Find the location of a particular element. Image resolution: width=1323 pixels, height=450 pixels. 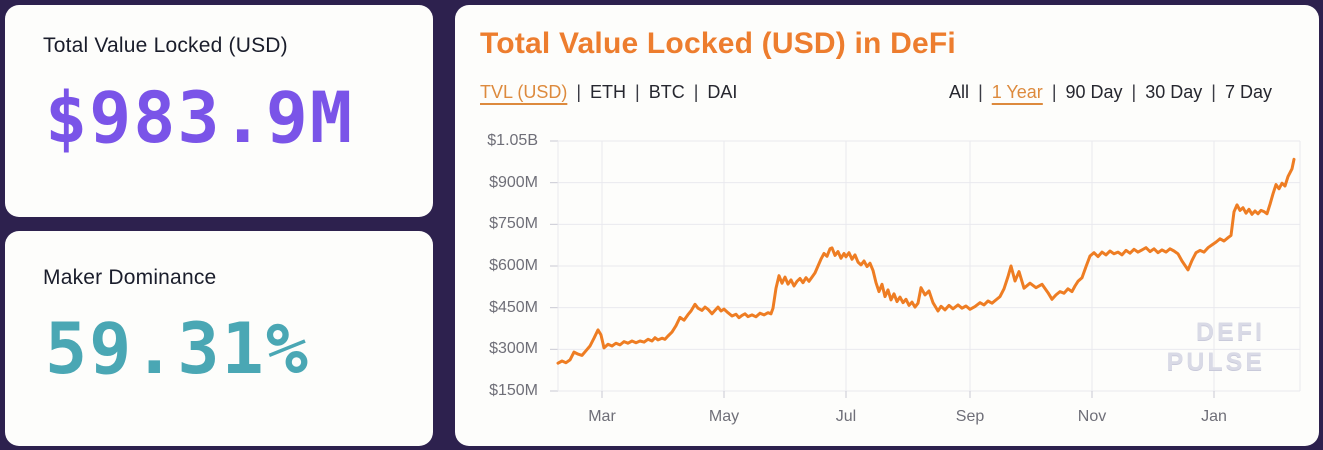

tvl-card-value: $983.9M is located at coordinates (200, 118).